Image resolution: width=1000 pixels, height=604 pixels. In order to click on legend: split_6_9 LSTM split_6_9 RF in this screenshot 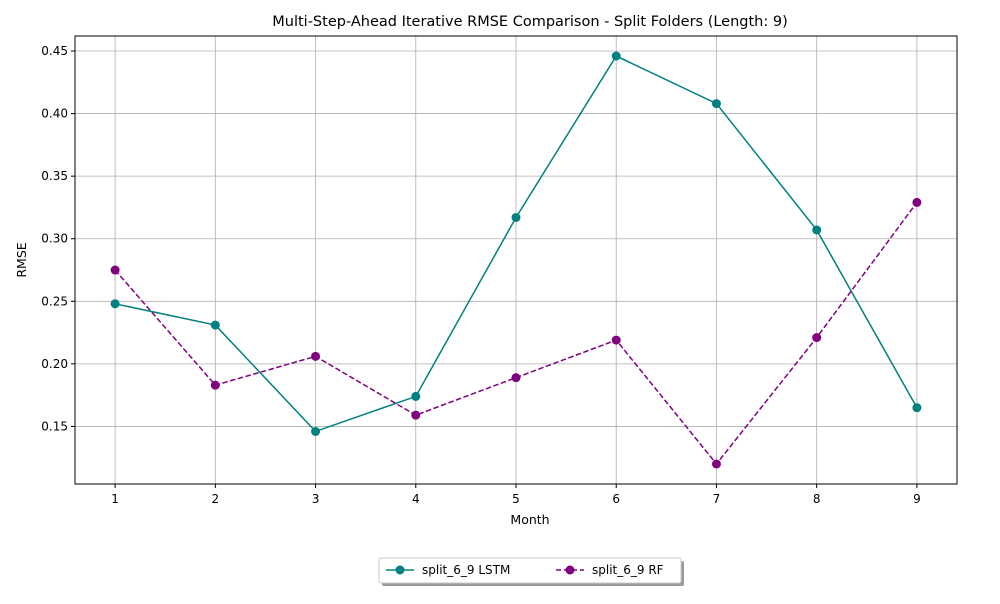, I will do `click(531, 571)`.